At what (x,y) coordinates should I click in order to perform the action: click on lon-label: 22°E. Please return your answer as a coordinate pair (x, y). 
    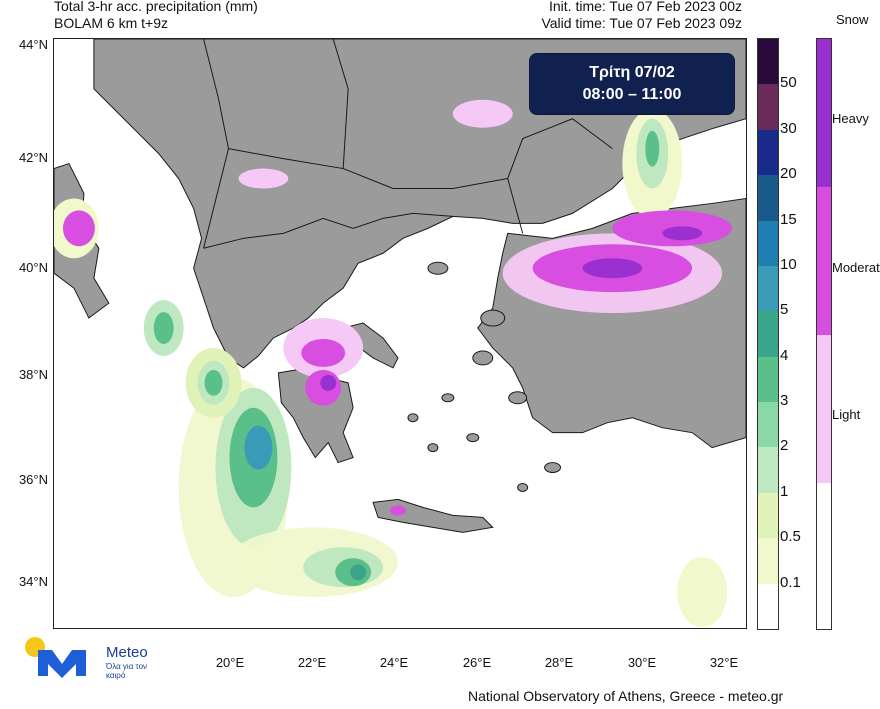
    Looking at the image, I should click on (312, 662).